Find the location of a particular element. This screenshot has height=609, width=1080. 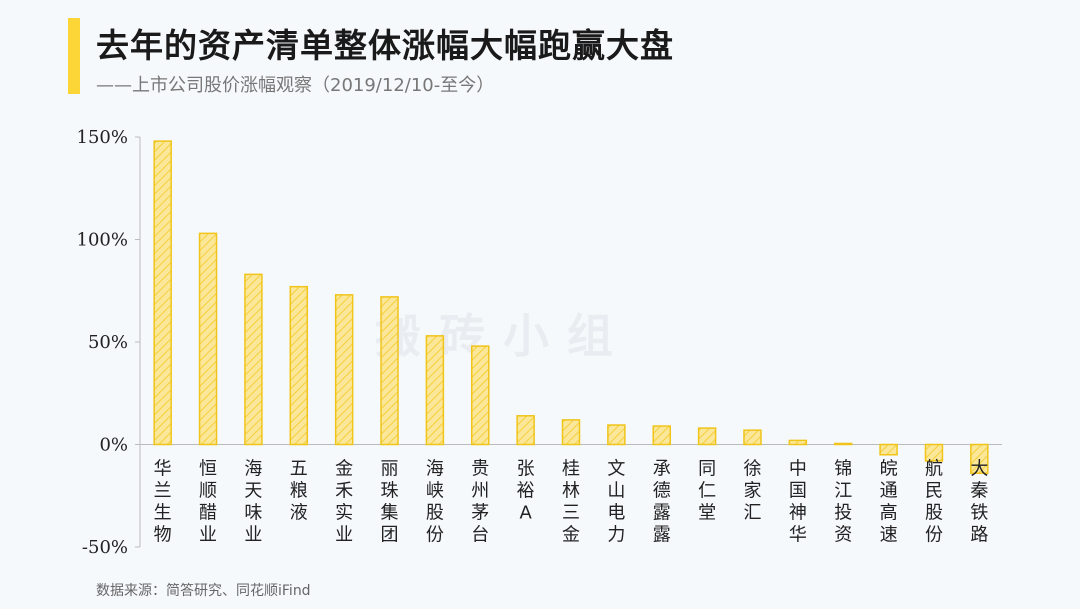

x-category-label-char: 峡 is located at coordinates (435, 491).